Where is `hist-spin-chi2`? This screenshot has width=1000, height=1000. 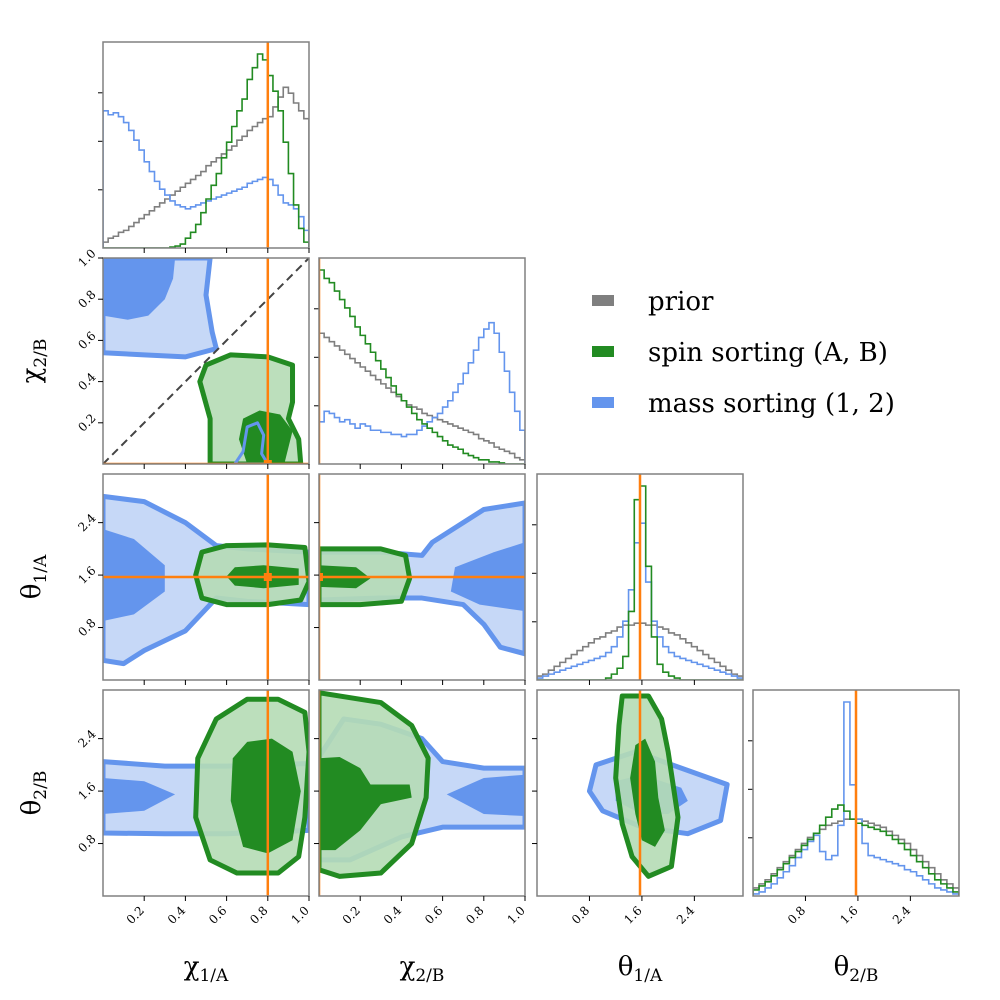 hist-spin-chi2 is located at coordinates (422, 366).